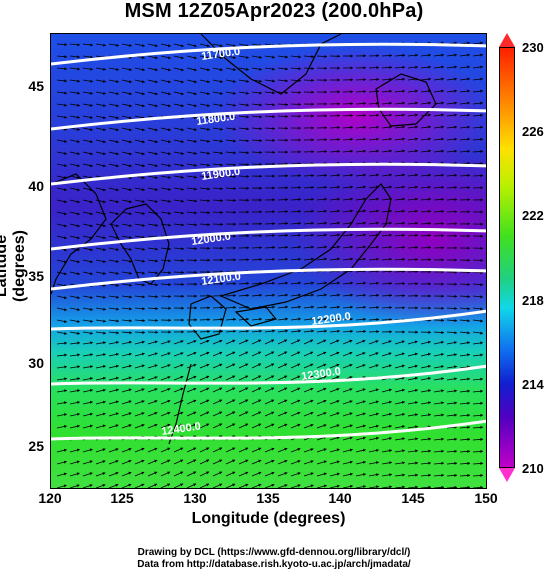  I want to click on x-tick-label: 140, so click(340, 498).